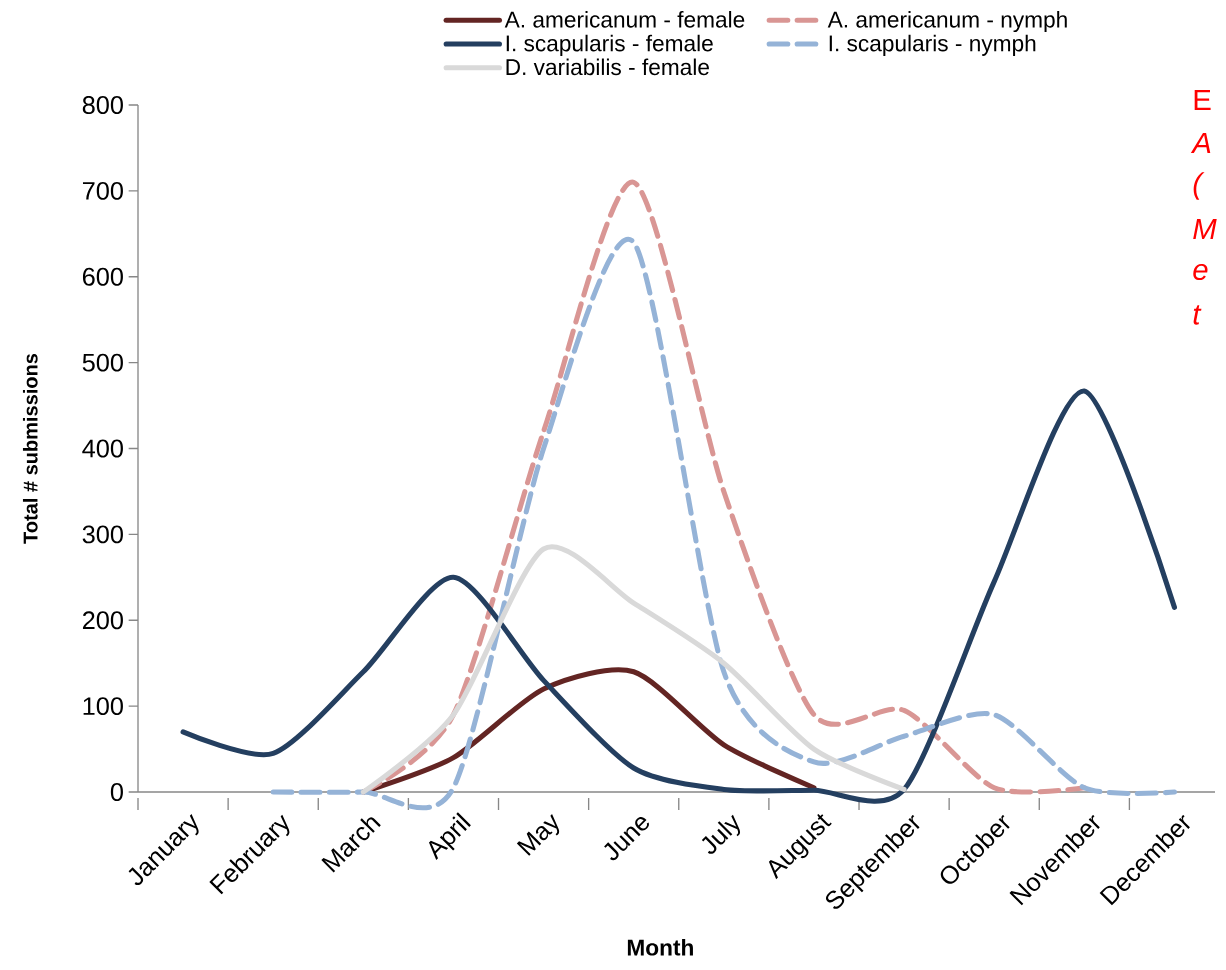 The height and width of the screenshot is (970, 1226). What do you see at coordinates (947, 22) in the screenshot?
I see `legend-label: A. americanum - nymph` at bounding box center [947, 22].